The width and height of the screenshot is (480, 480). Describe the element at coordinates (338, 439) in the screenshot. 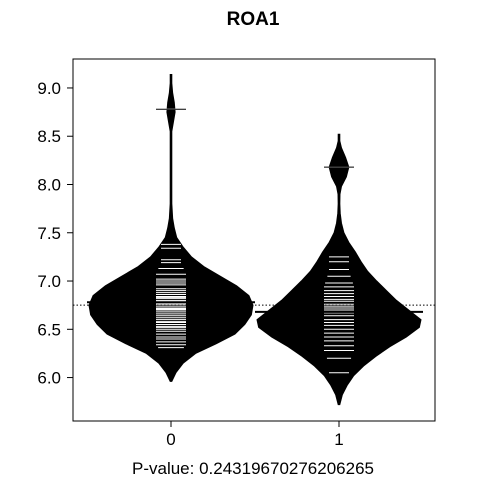

I see `x-tick-label: 1` at that location.